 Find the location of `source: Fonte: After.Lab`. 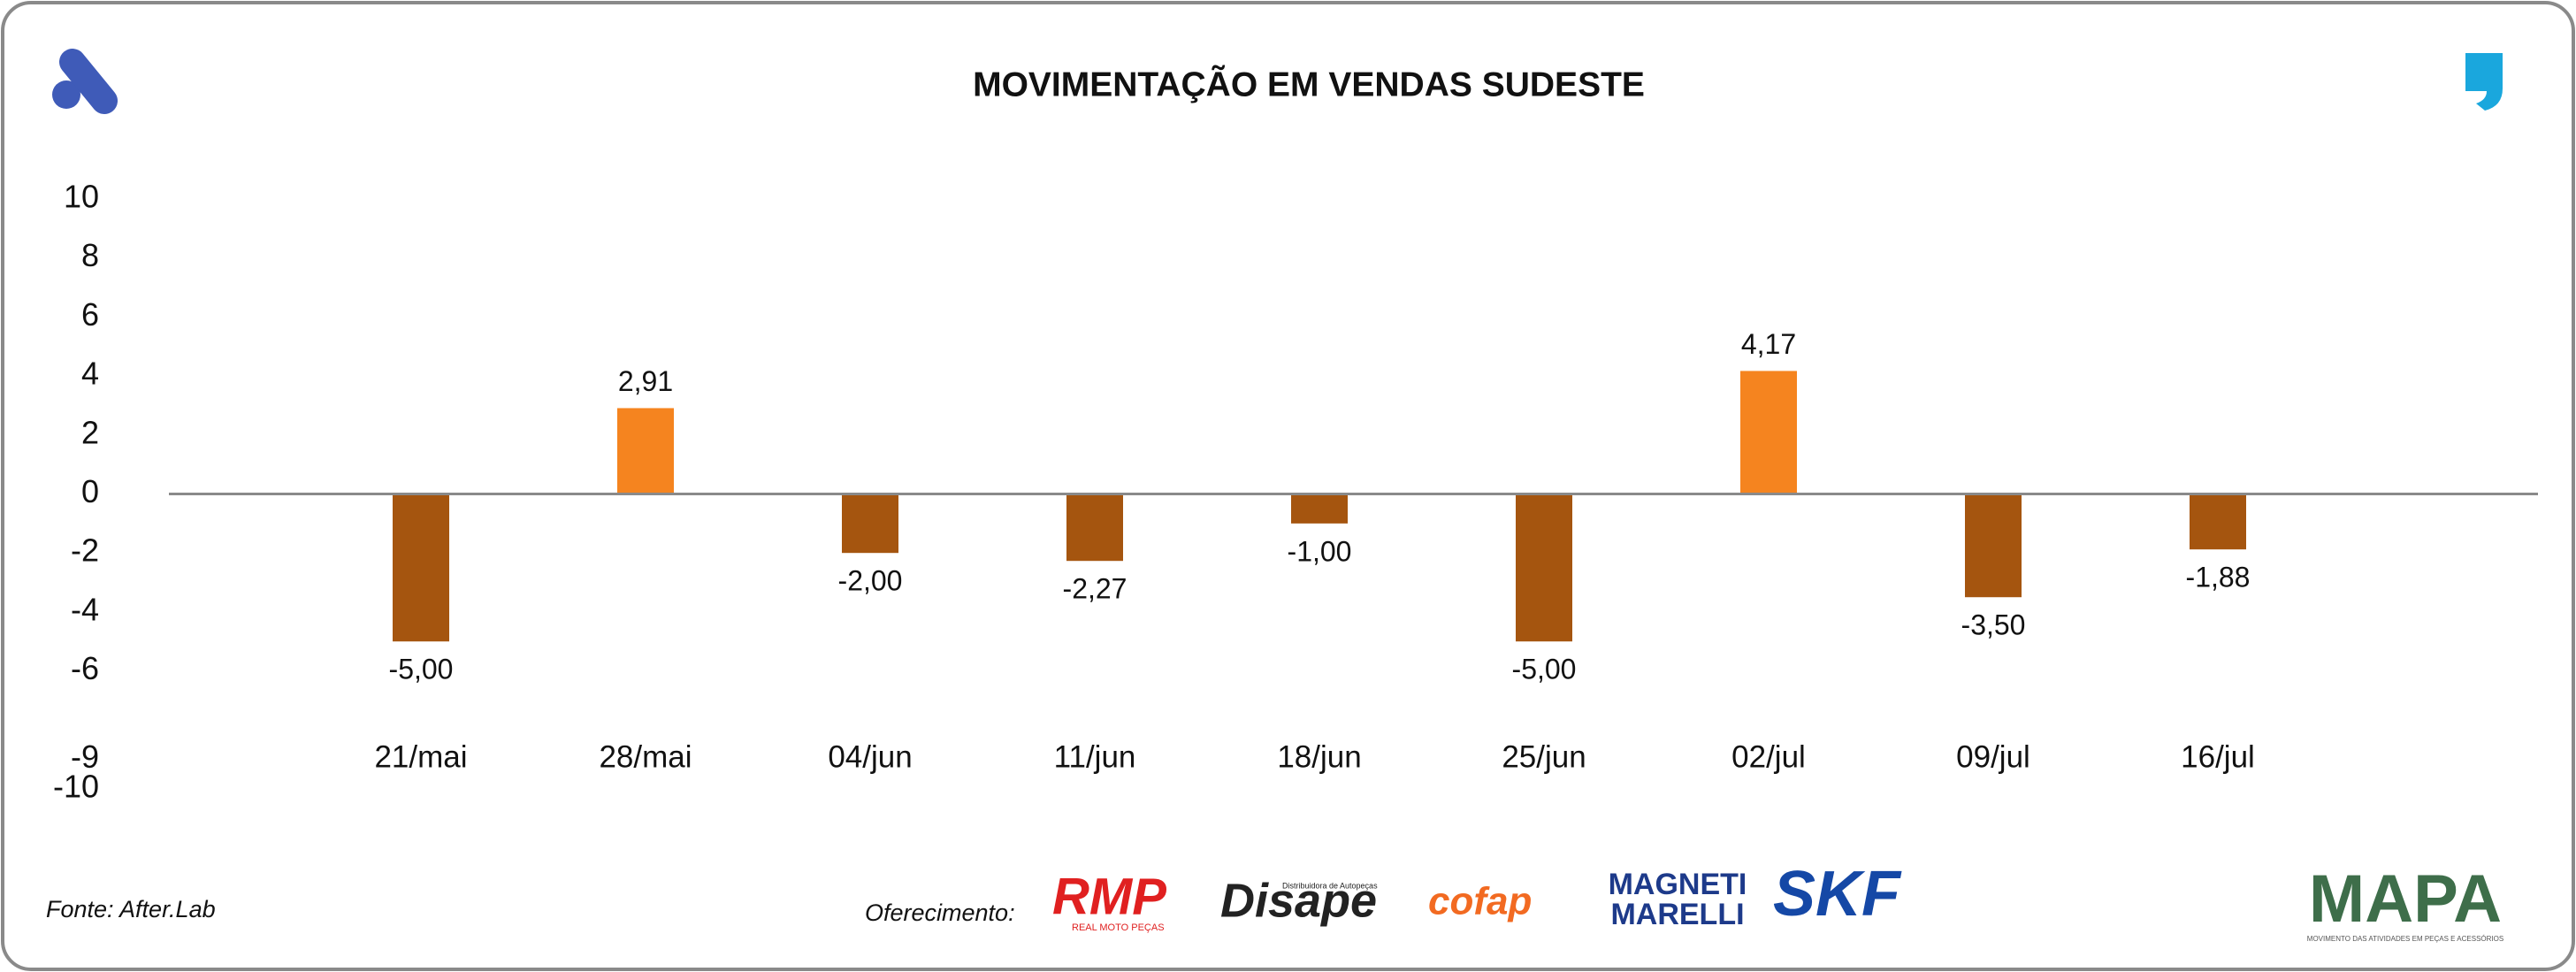

source: Fonte: After.Lab is located at coordinates (131, 909).